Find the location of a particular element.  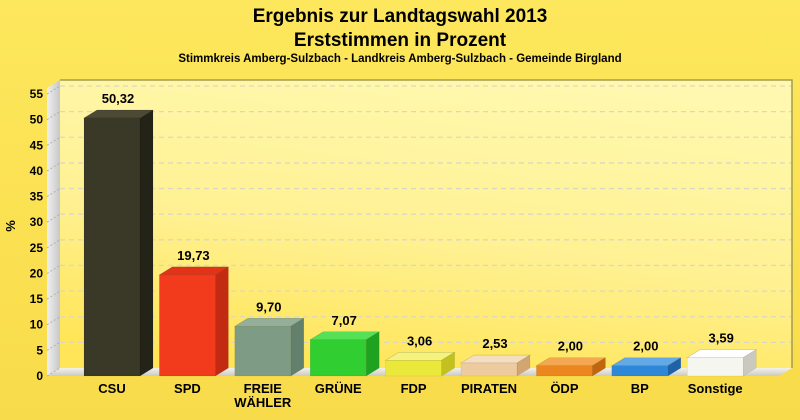

y-tick-label-25: 25 is located at coordinates (37, 248).